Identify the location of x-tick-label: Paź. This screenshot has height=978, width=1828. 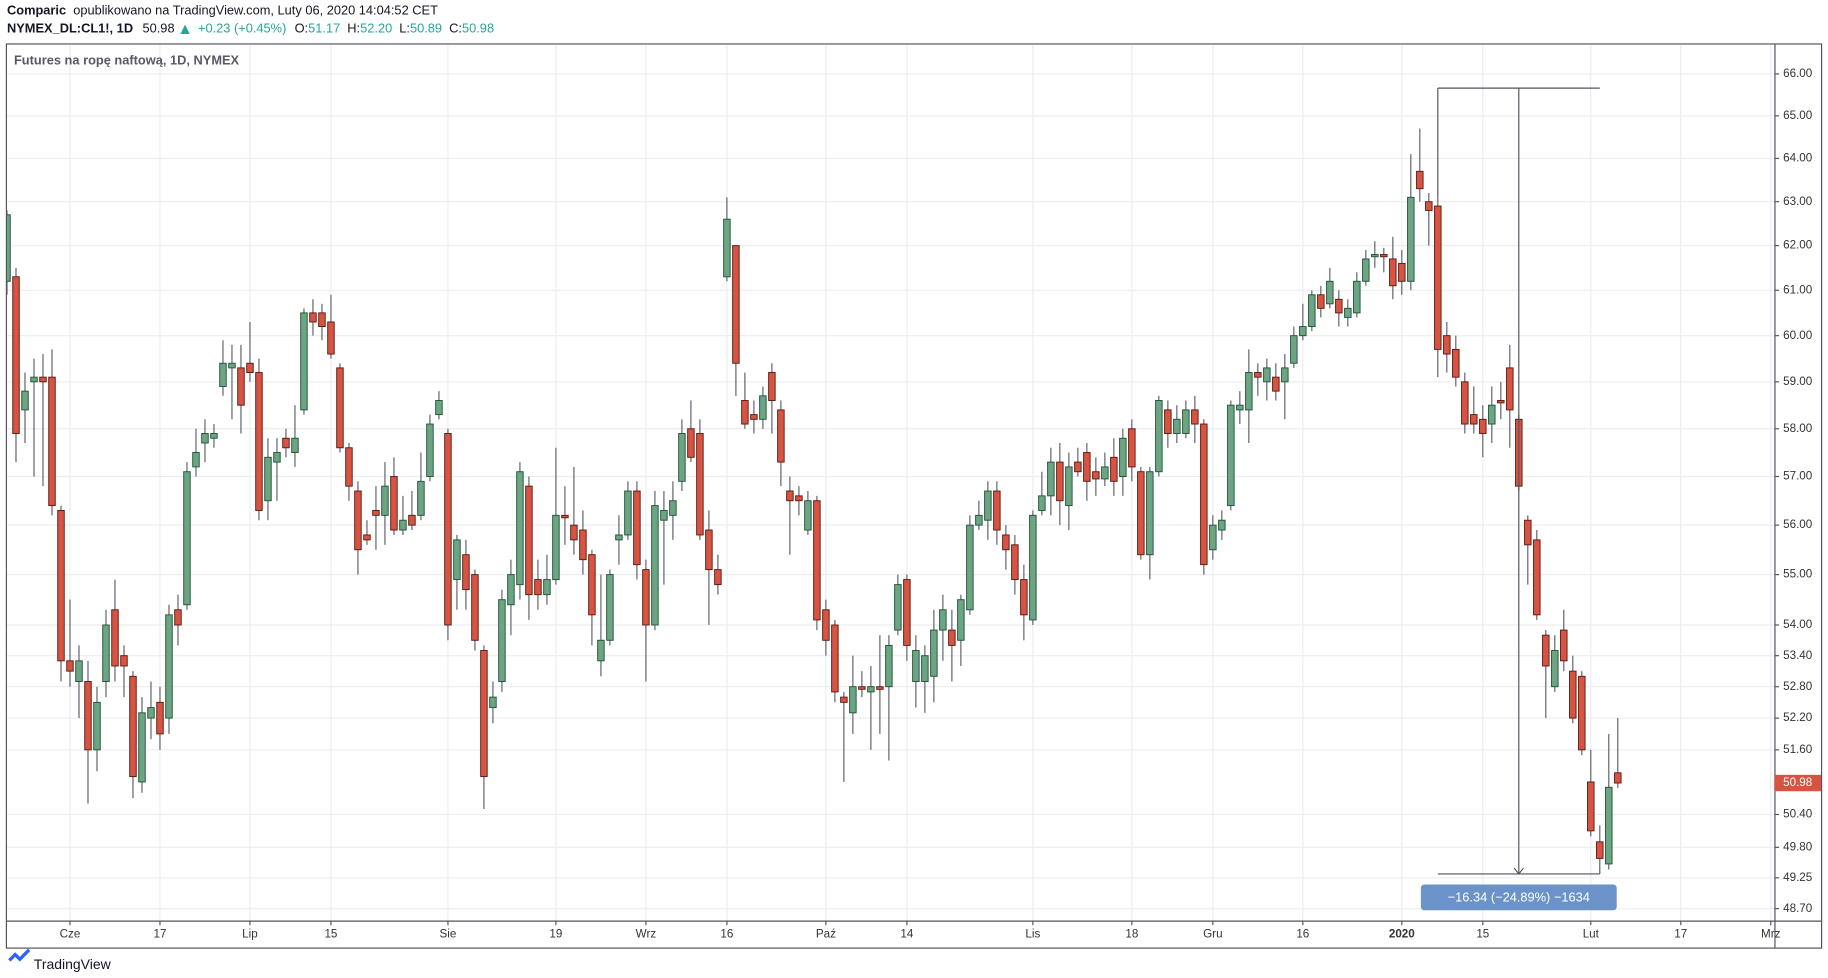
(826, 934).